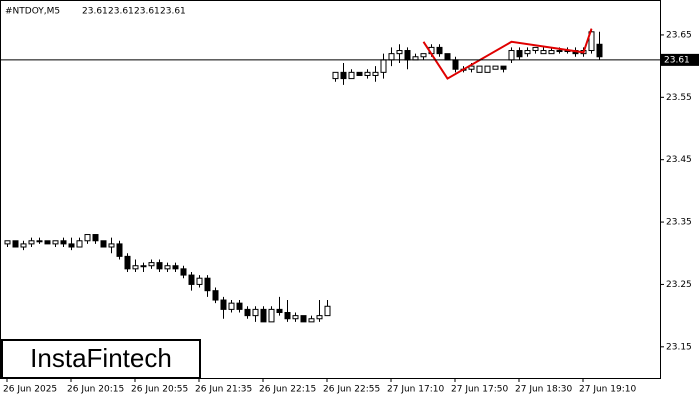 Image resolution: width=700 pixels, height=400 pixels. I want to click on current-price-label: 23.61, so click(677, 60).